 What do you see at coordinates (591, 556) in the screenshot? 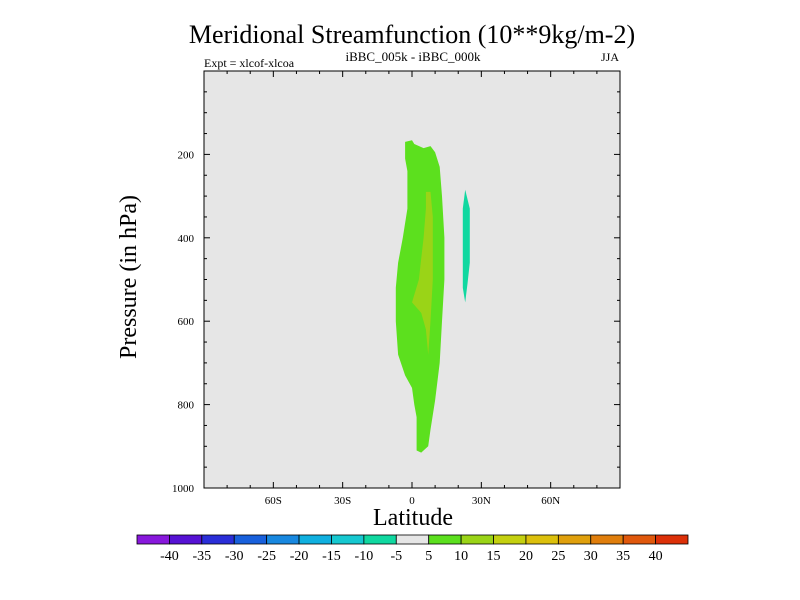
I see `colorbar-label: 30` at bounding box center [591, 556].